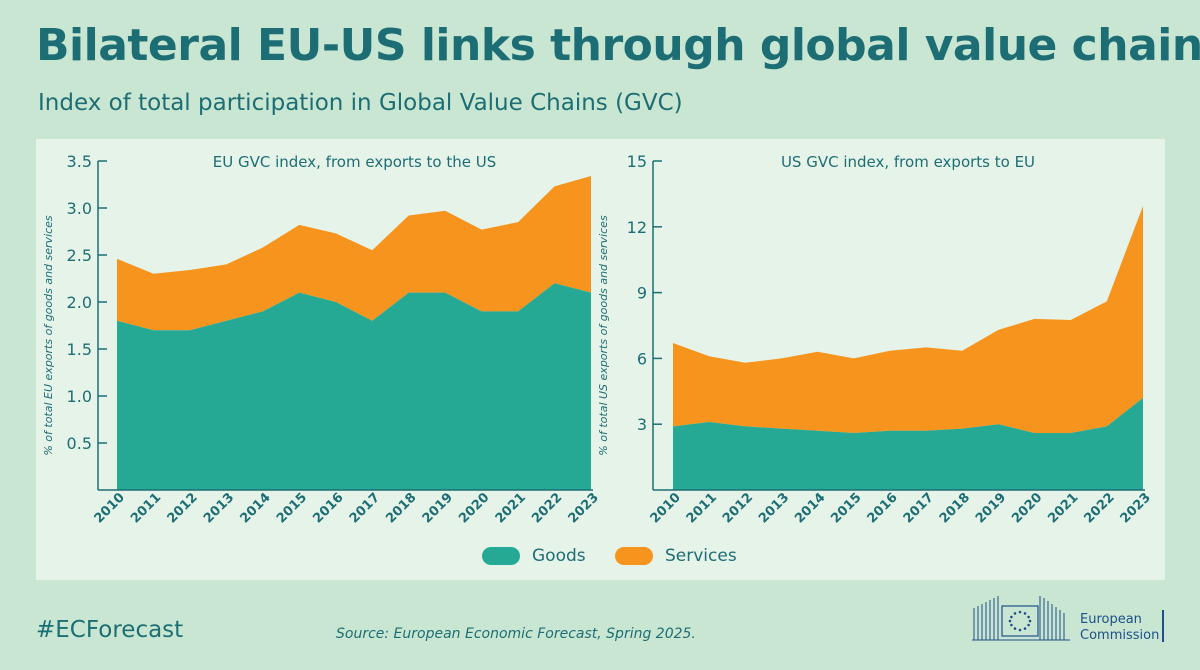 This screenshot has width=1200, height=670. I want to click on chart1-x-tick-label: 2018, so click(401, 508).